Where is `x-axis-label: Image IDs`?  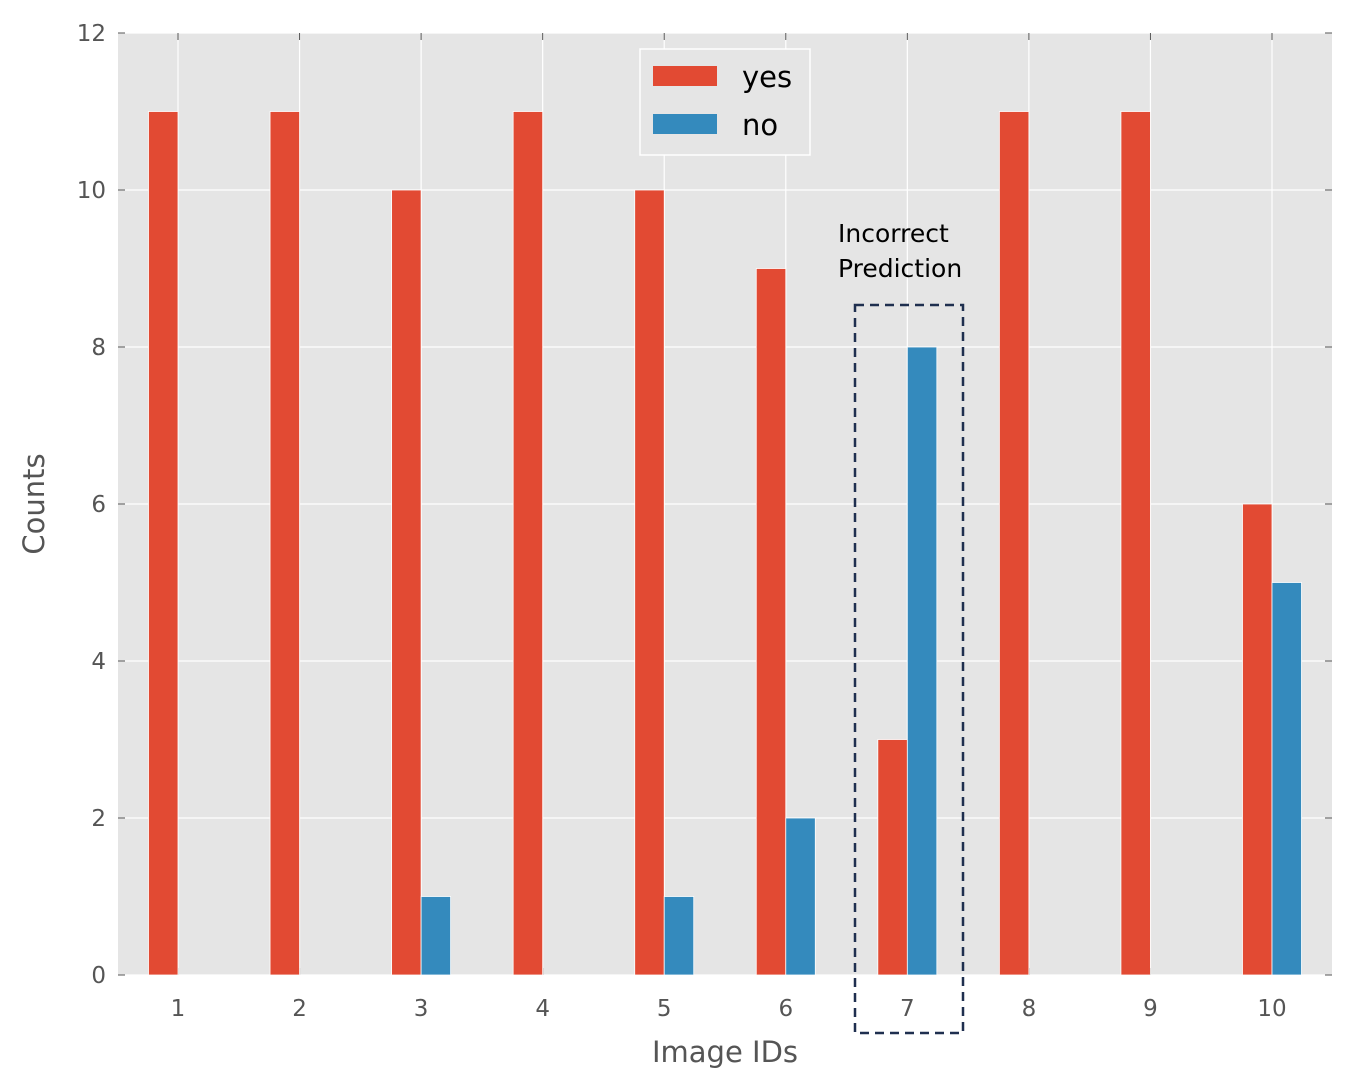
x-axis-label: Image IDs is located at coordinates (725, 1052).